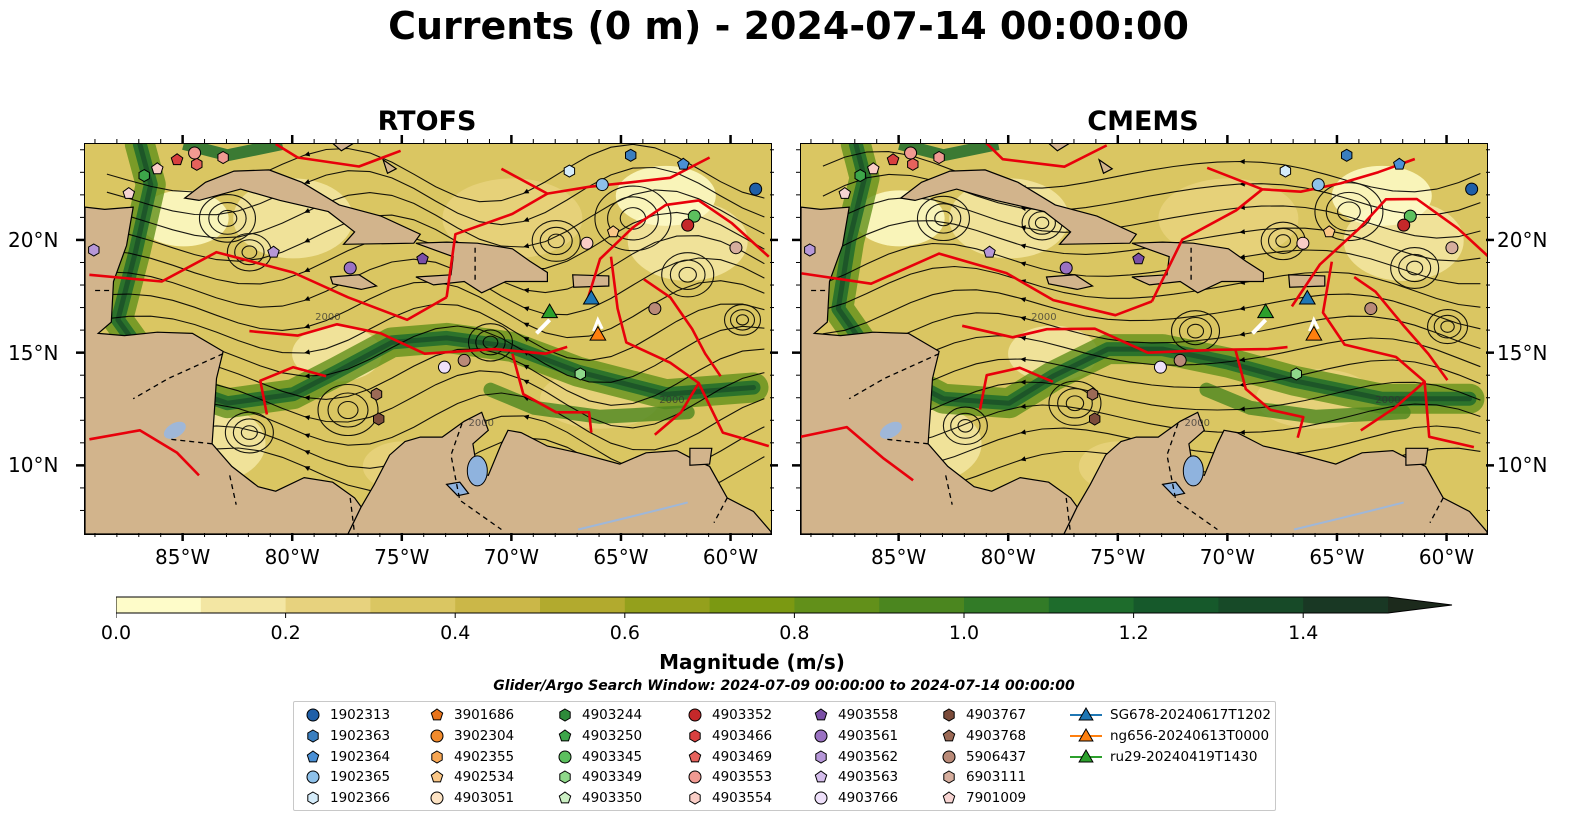 The width and height of the screenshot is (1577, 827). Describe the element at coordinates (612, 736) in the screenshot. I see `legend-label: 4903250` at that location.